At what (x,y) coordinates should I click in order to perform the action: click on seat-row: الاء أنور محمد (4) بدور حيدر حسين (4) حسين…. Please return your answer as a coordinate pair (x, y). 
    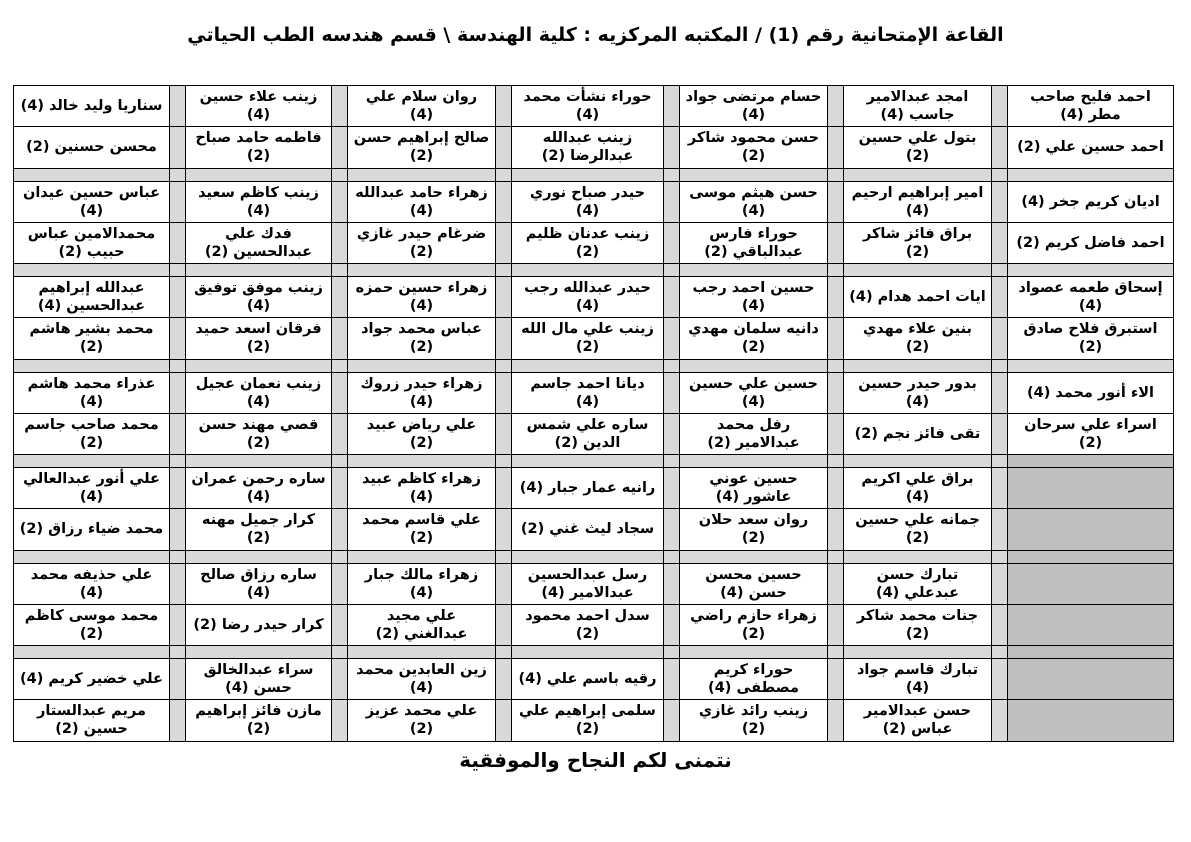
    Looking at the image, I should click on (593, 392).